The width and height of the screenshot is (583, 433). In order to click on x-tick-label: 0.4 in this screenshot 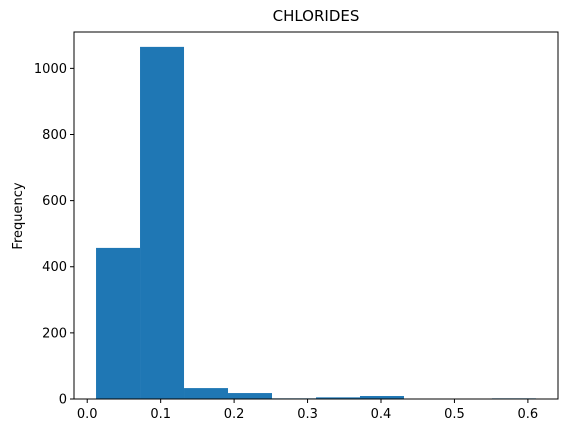, I will do `click(381, 414)`.